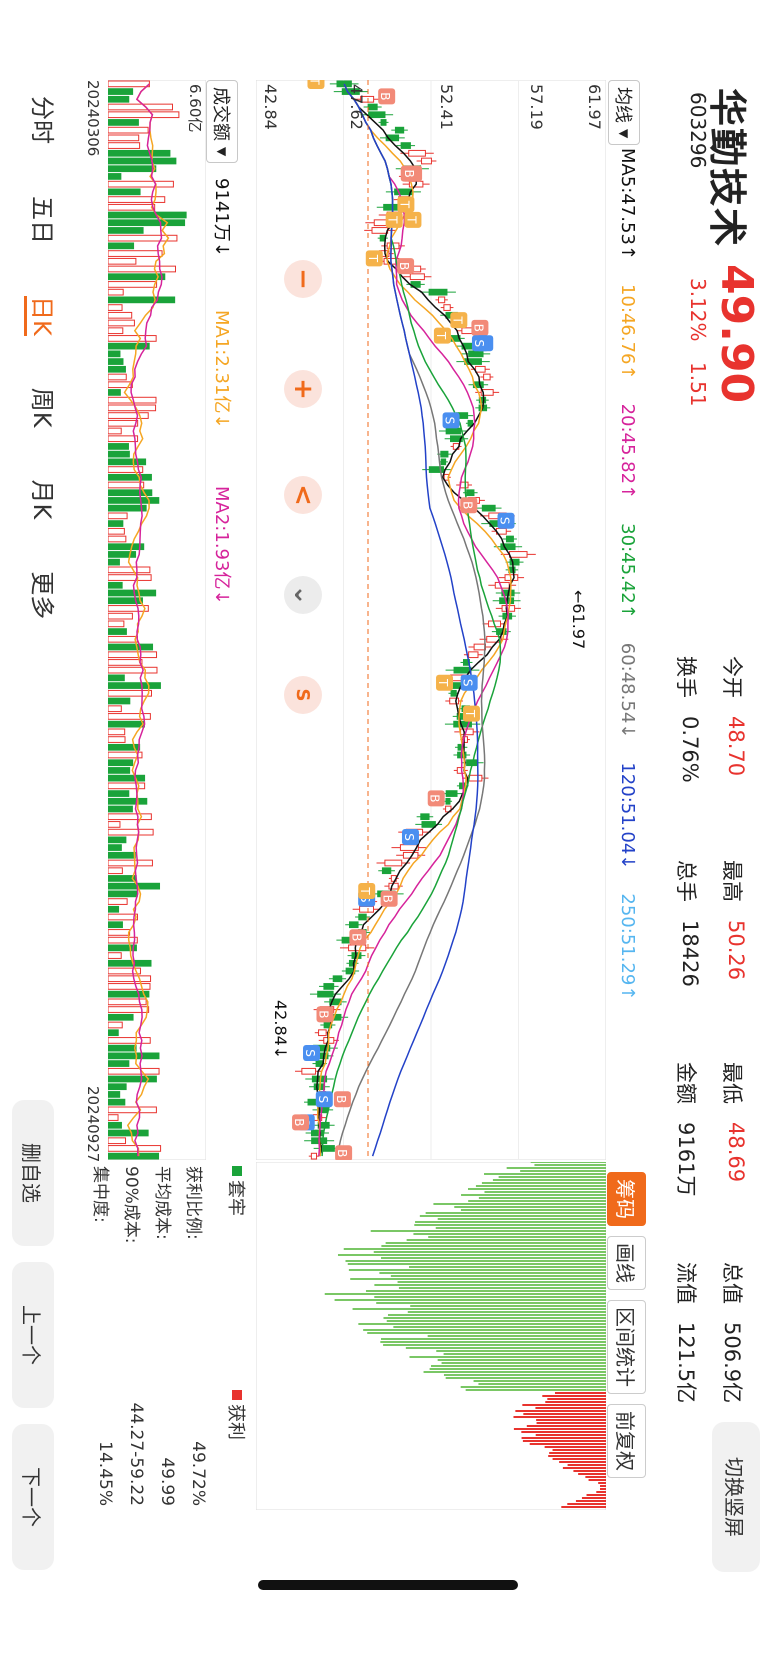 The image size is (768, 1662). What do you see at coordinates (221, 217) in the screenshot?
I see `volume-value: 9141万↓` at bounding box center [221, 217].